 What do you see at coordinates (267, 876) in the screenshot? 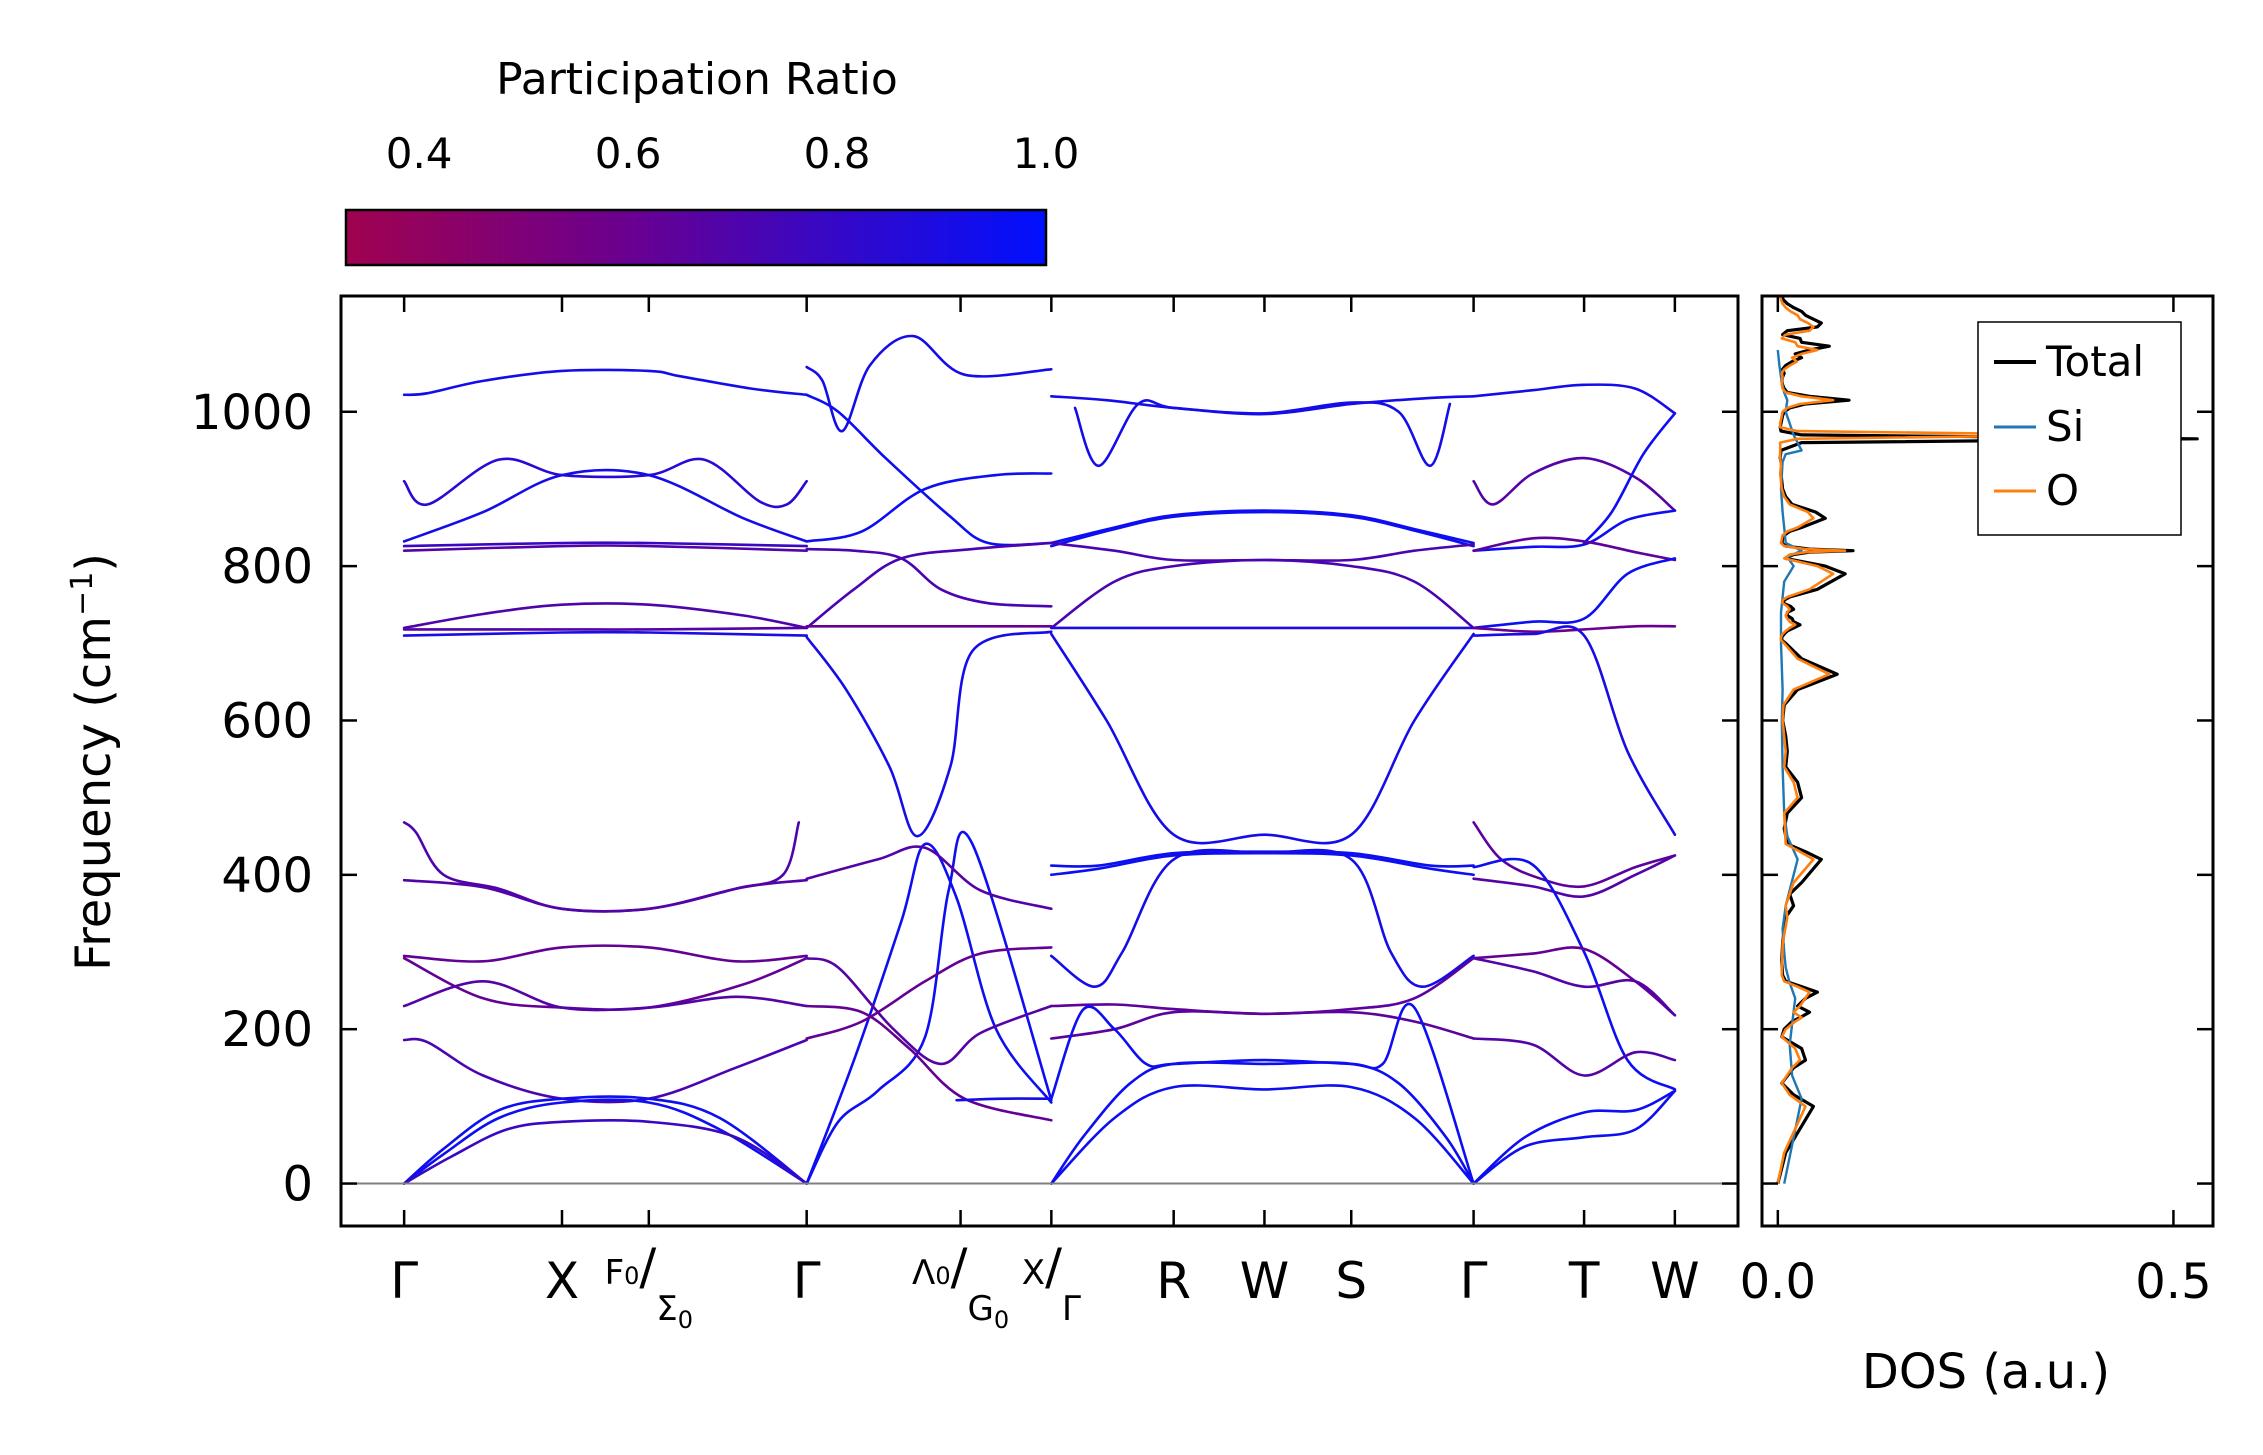
I see `y-tick-label: 400` at bounding box center [267, 876].